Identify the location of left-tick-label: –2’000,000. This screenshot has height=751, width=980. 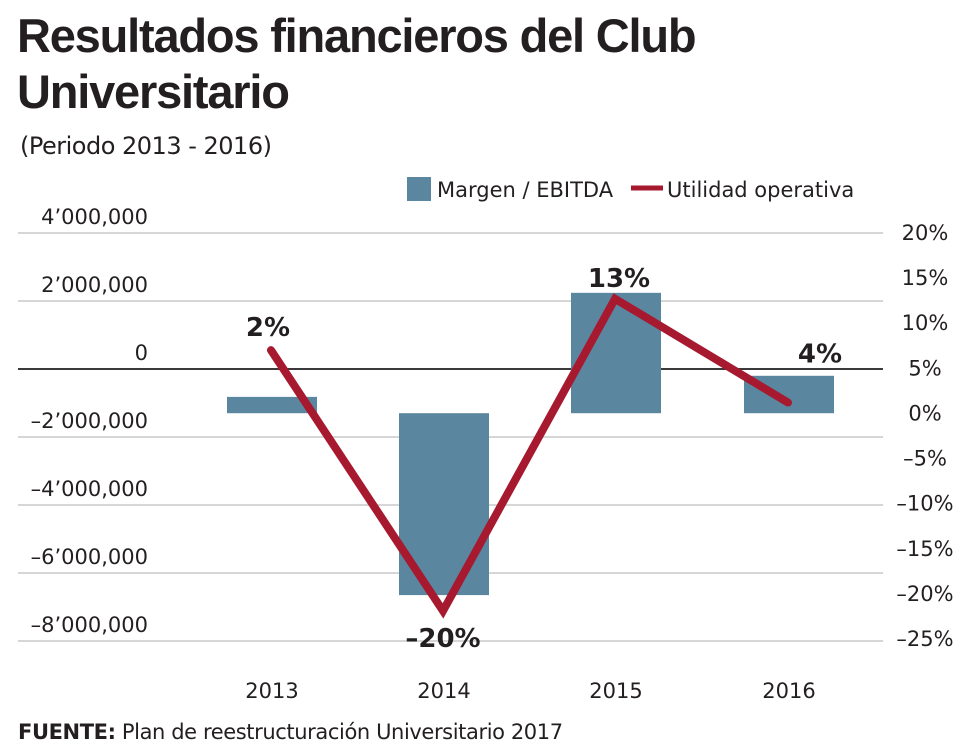
(89, 421).